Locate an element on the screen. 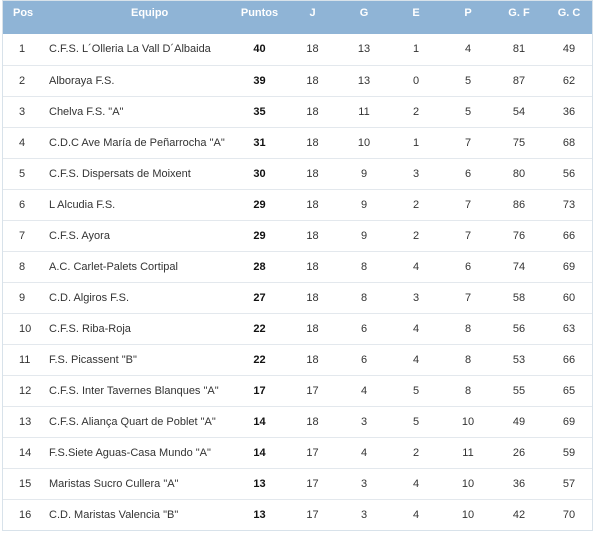 The width and height of the screenshot is (598, 541). cell-g: 11 is located at coordinates (364, 111).